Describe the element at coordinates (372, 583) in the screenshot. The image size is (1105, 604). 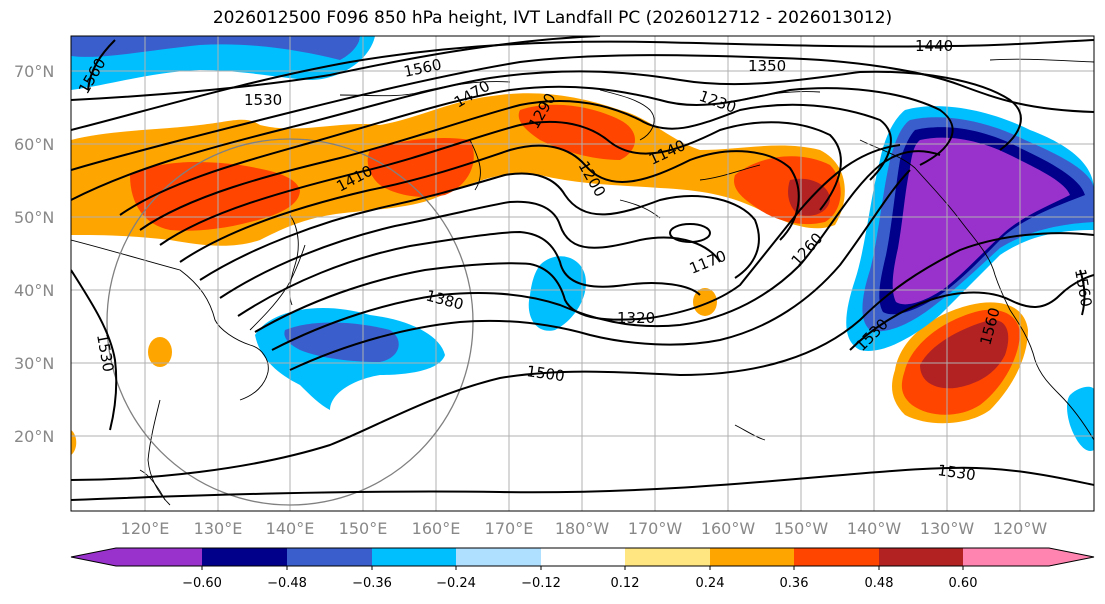
I see `colorbar-tick-label: −0.36` at that location.